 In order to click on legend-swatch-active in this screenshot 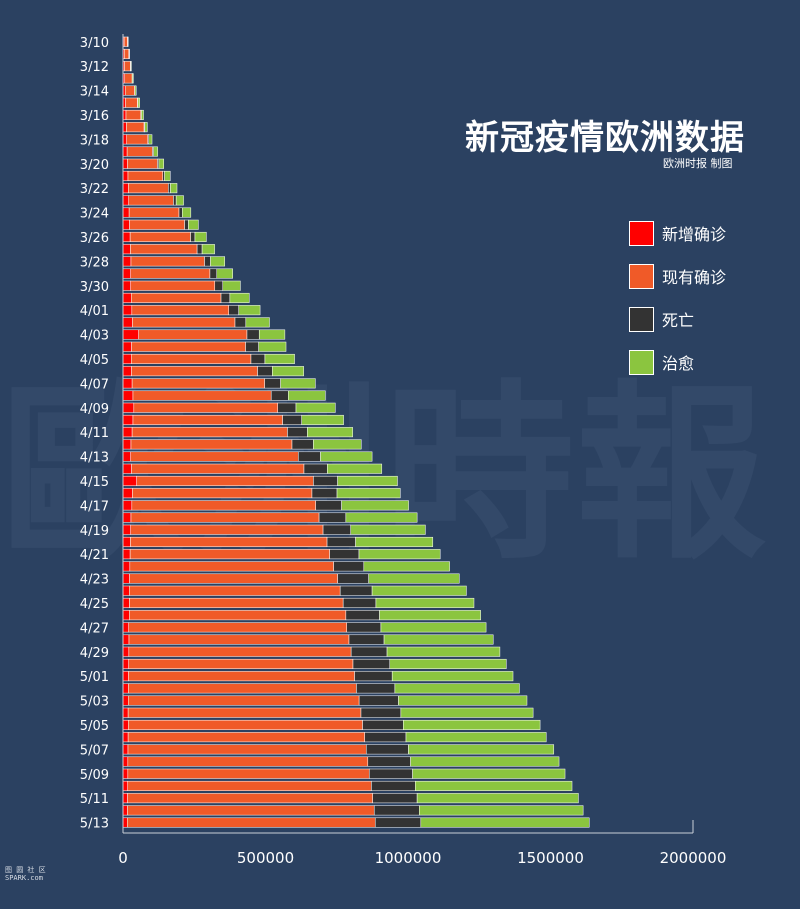, I will do `click(641, 276)`.